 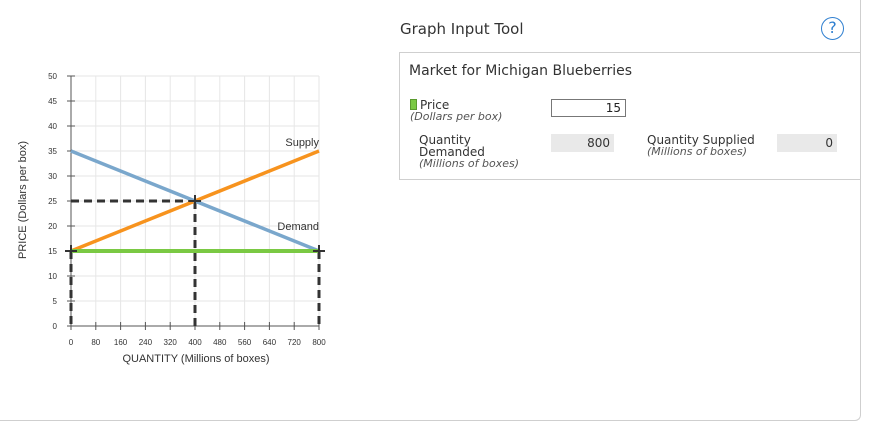 I want to click on y-tick-label: 40, so click(x=52, y=126).